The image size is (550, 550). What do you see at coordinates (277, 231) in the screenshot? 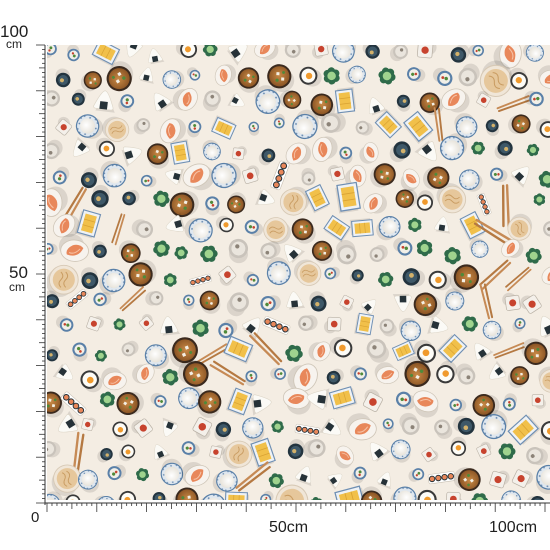
I see `food-motif-big-bowl-noodle` at bounding box center [277, 231].